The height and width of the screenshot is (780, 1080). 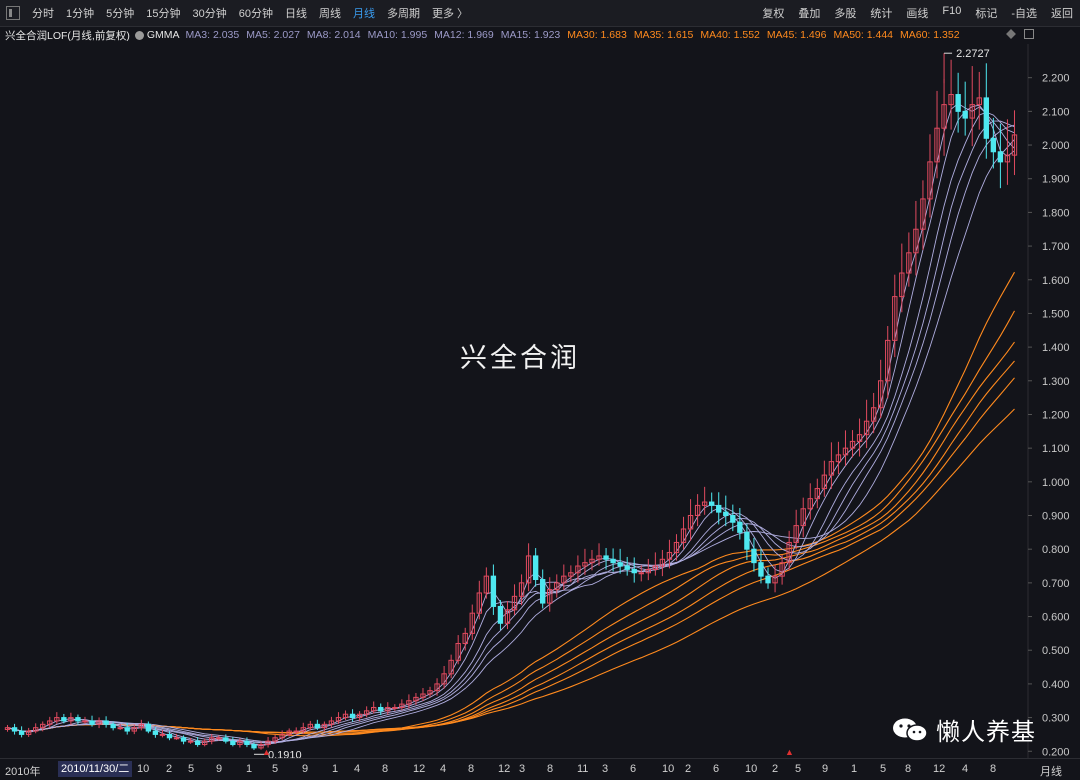 What do you see at coordinates (845, 14) in the screenshot?
I see `tool-button-2: 多股` at bounding box center [845, 14].